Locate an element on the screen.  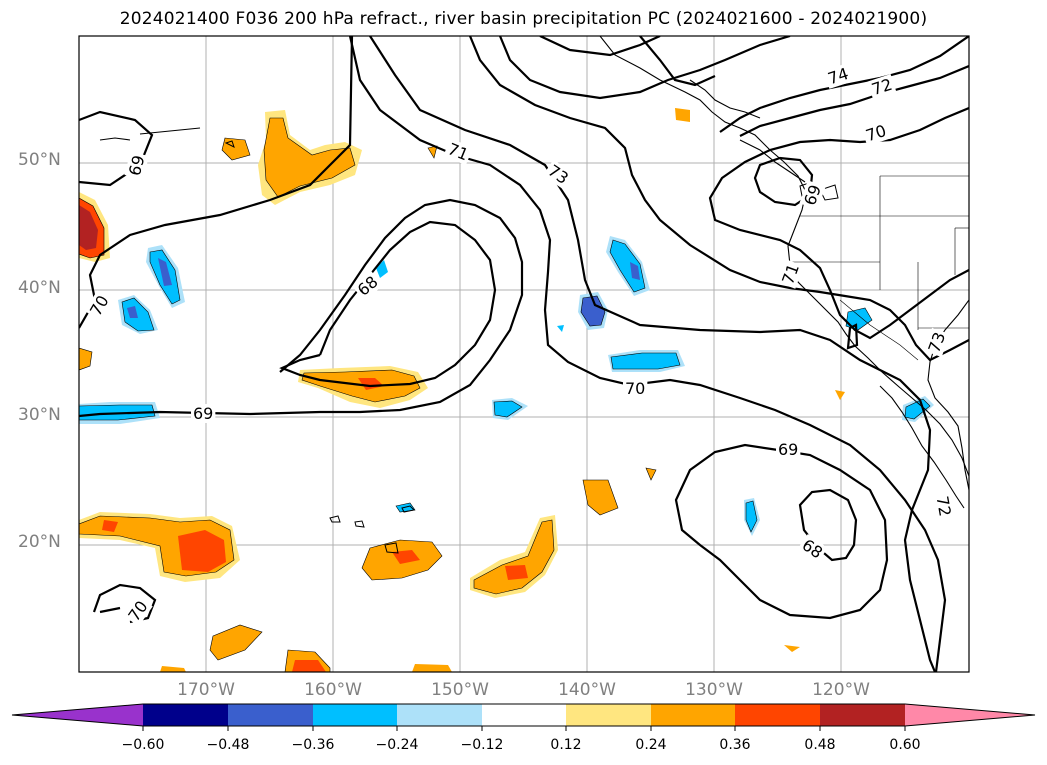
colorbar is located at coordinates (523, 717).